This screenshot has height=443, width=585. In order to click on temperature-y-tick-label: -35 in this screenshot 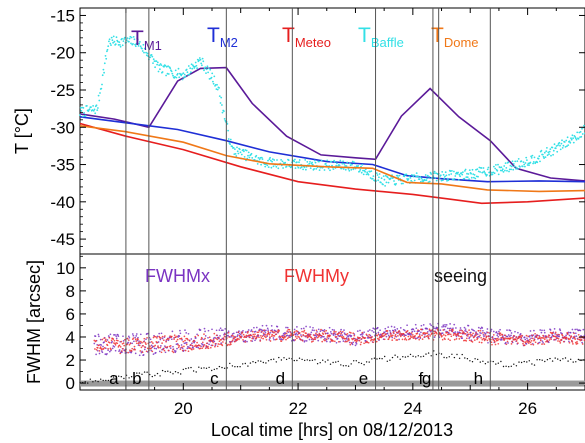, I will do `click(62, 165)`.